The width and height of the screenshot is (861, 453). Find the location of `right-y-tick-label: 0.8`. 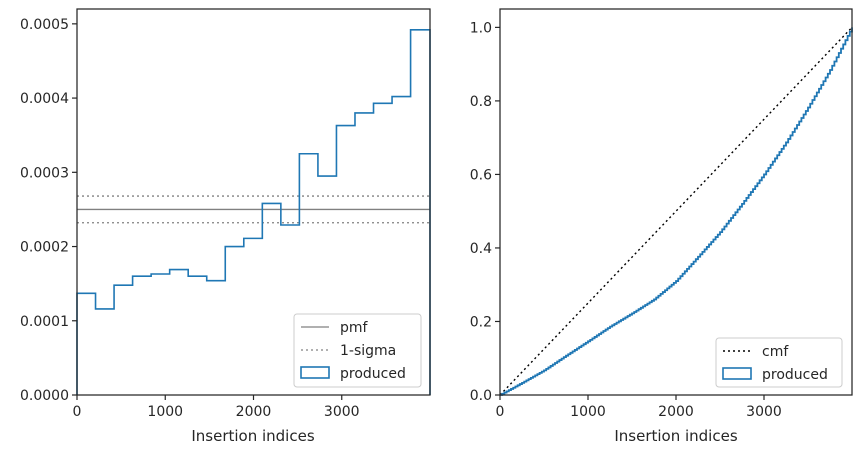

right-y-tick-label: 0.8 is located at coordinates (481, 102).